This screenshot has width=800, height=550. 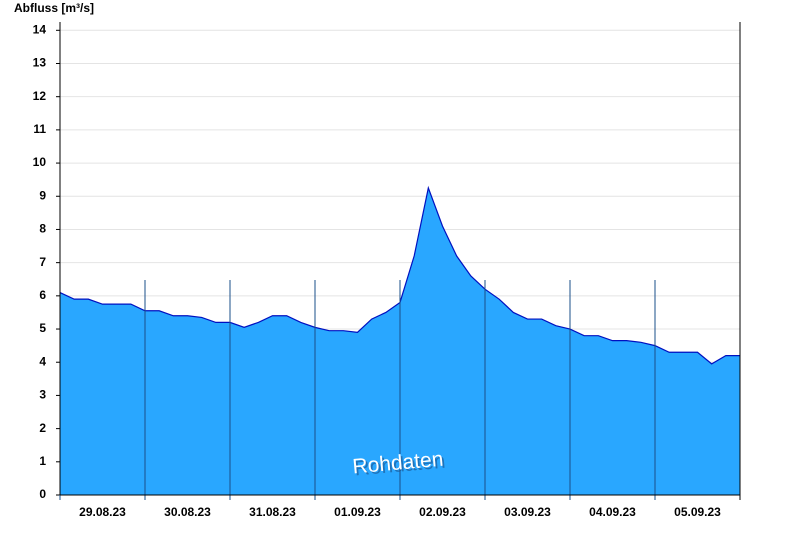 What do you see at coordinates (42, 428) in the screenshot?
I see `y-tick-label: 2` at bounding box center [42, 428].